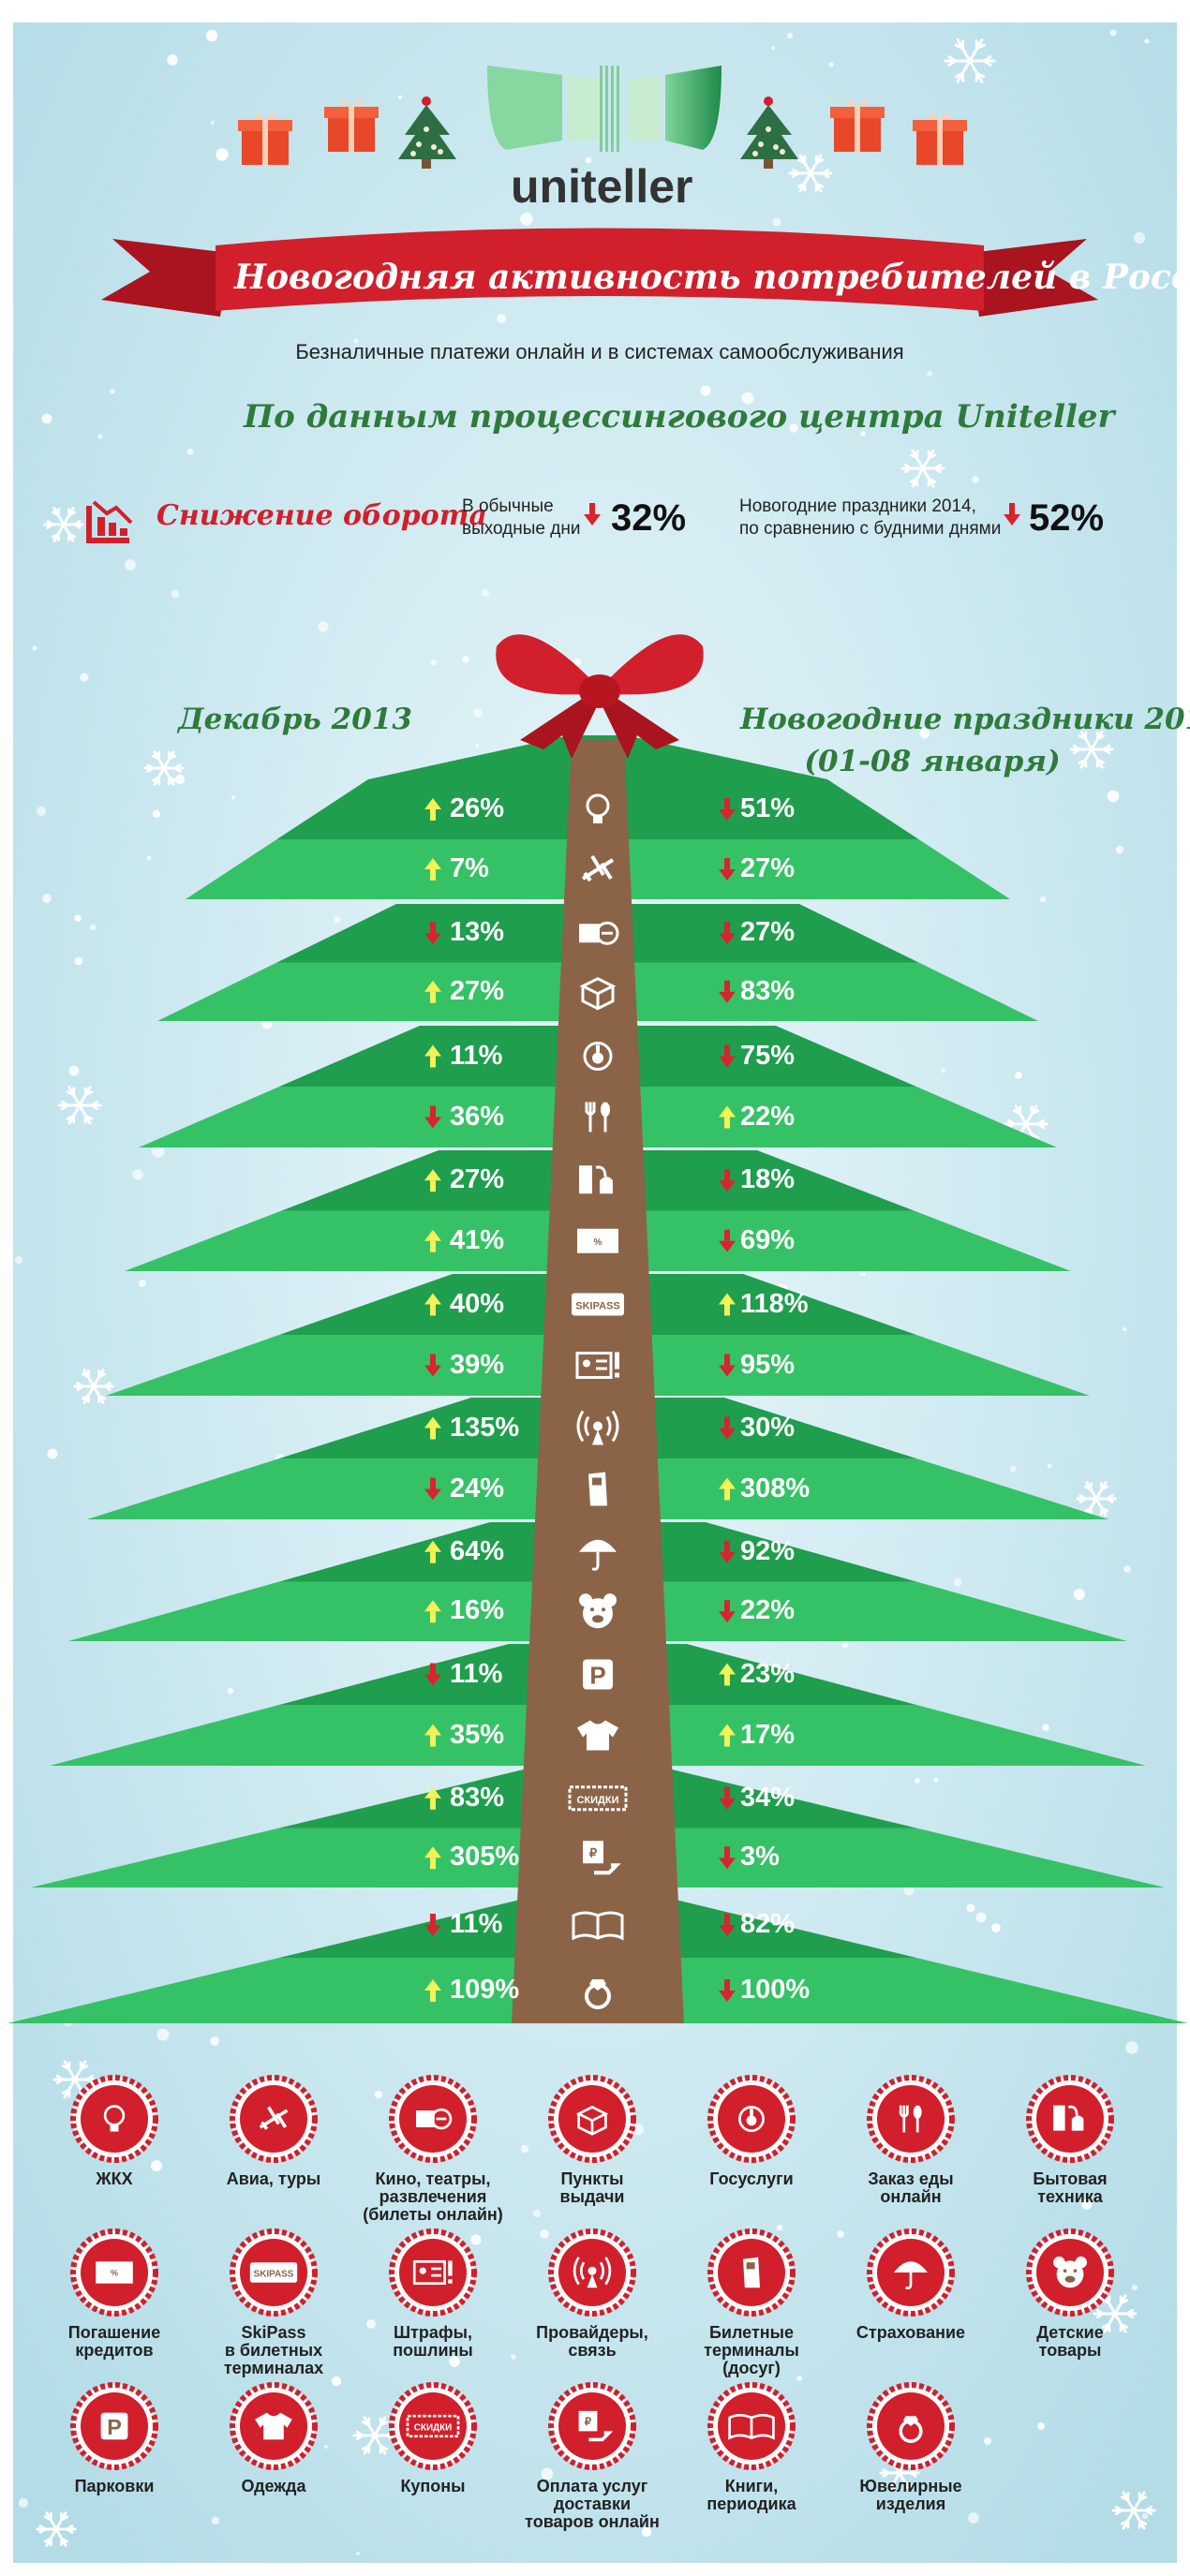 This screenshot has width=1190, height=2576. I want to click on left-value: 11%, so click(476, 1055).